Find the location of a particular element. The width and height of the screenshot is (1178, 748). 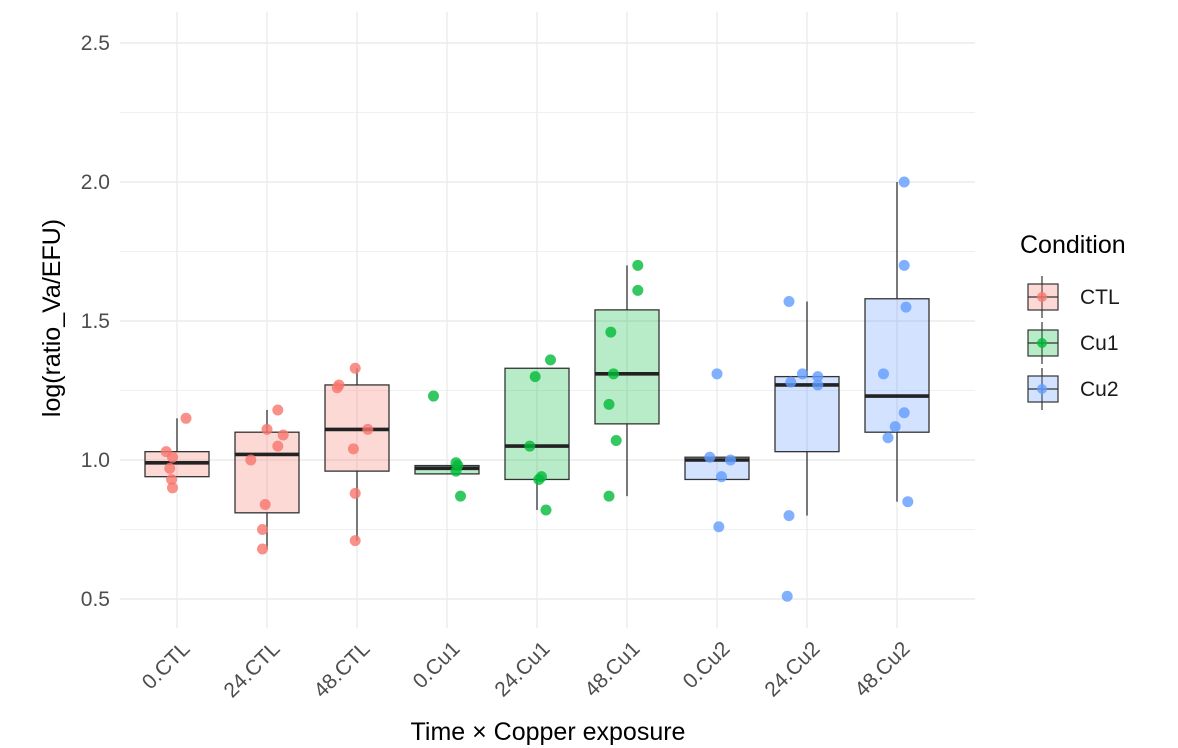

boxplot-24.Cu1 is located at coordinates (537, 439).